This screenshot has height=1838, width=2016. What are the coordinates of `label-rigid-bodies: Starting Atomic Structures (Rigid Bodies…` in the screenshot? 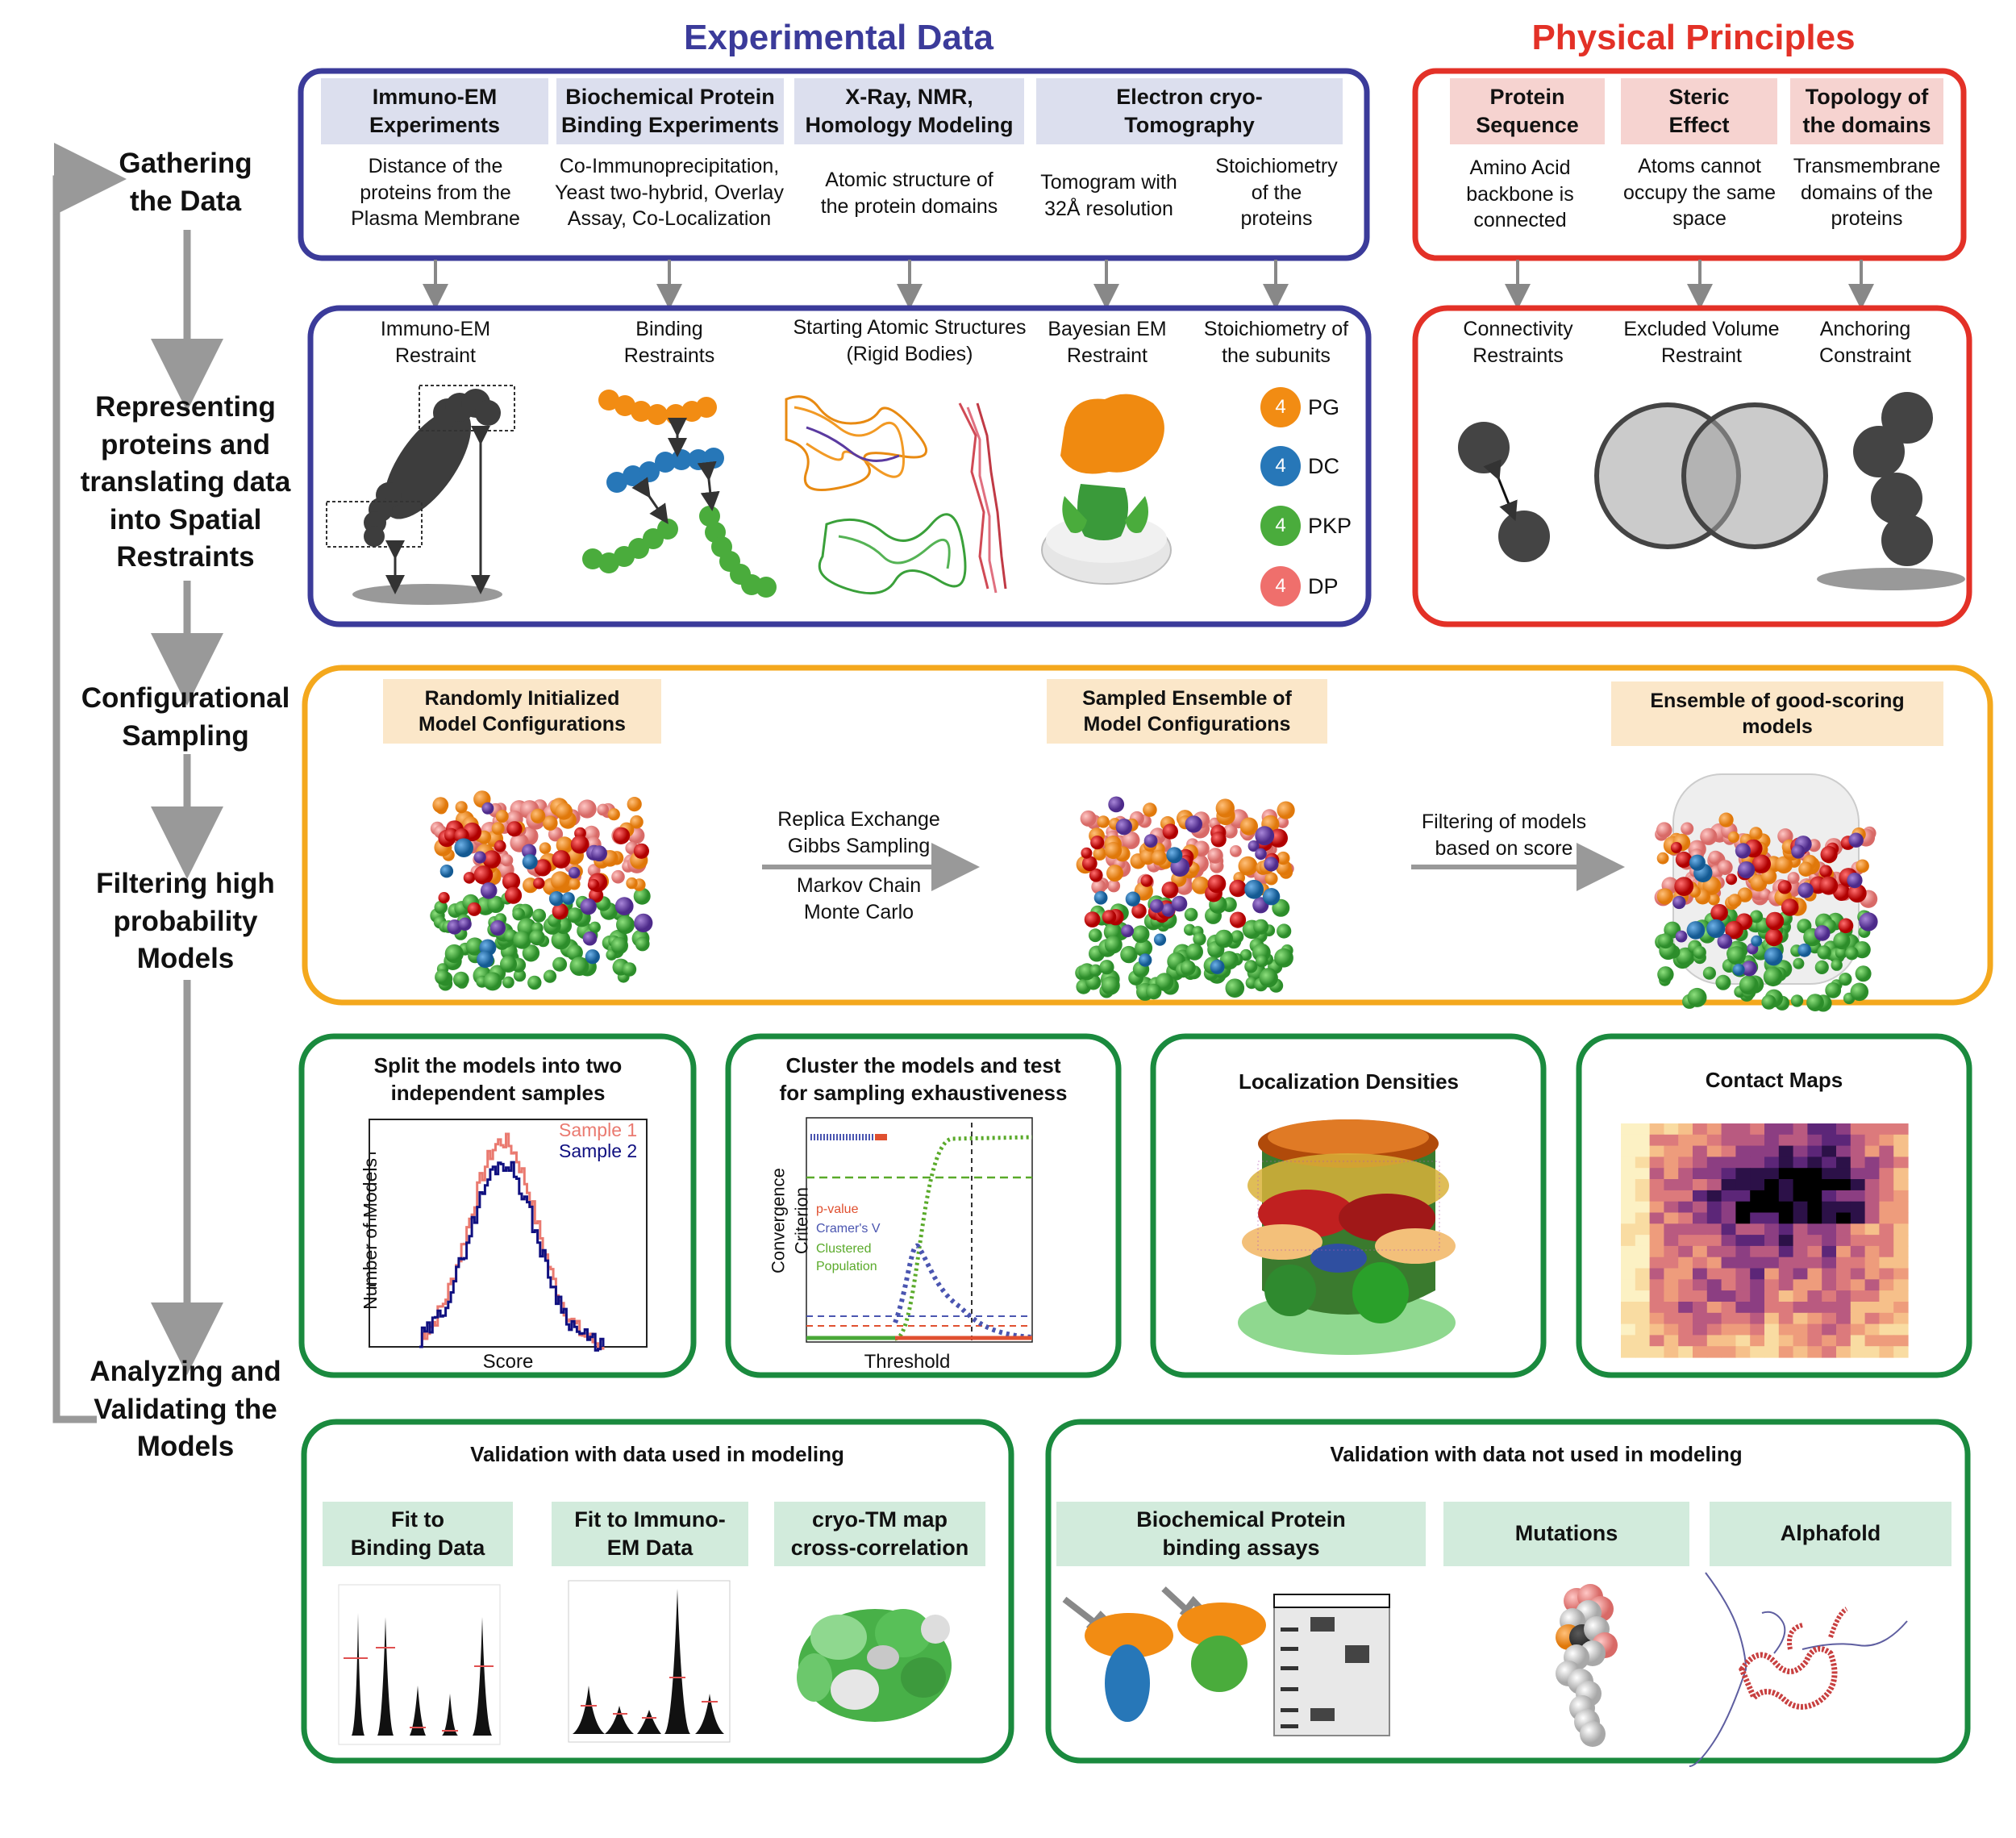 It's located at (910, 340).